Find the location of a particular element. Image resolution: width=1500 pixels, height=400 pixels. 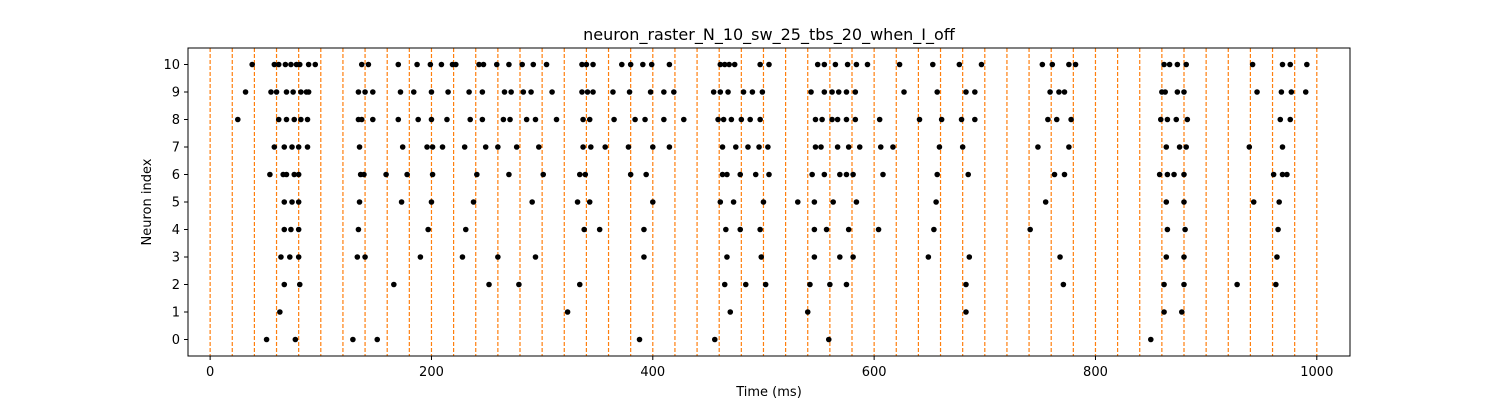

x-tick-label: 400 is located at coordinates (652, 372).